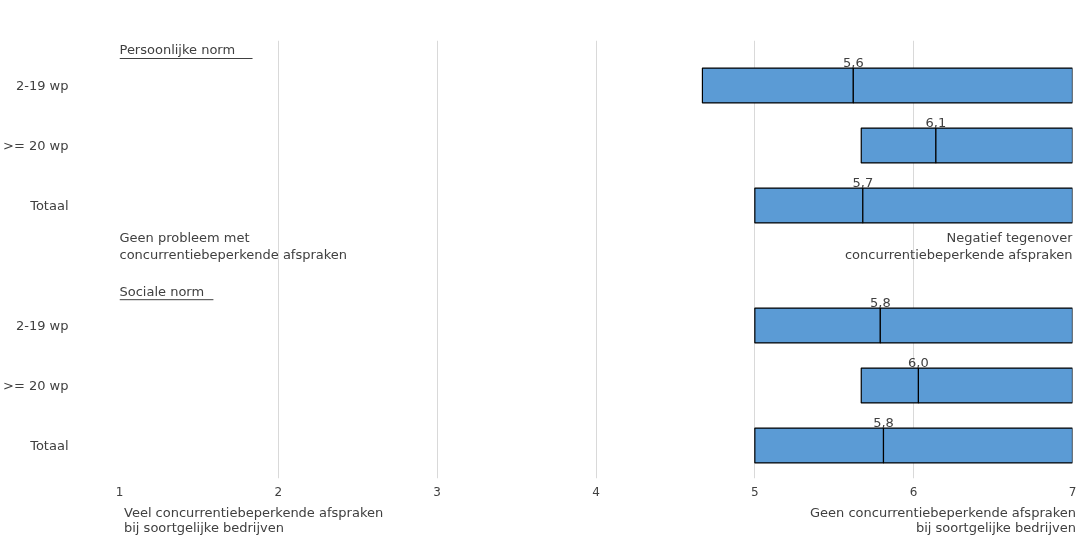 Image resolution: width=1090 pixels, height=548 pixels. What do you see at coordinates (177, 50) in the screenshot?
I see `annotation: Persoonlijke norm` at bounding box center [177, 50].